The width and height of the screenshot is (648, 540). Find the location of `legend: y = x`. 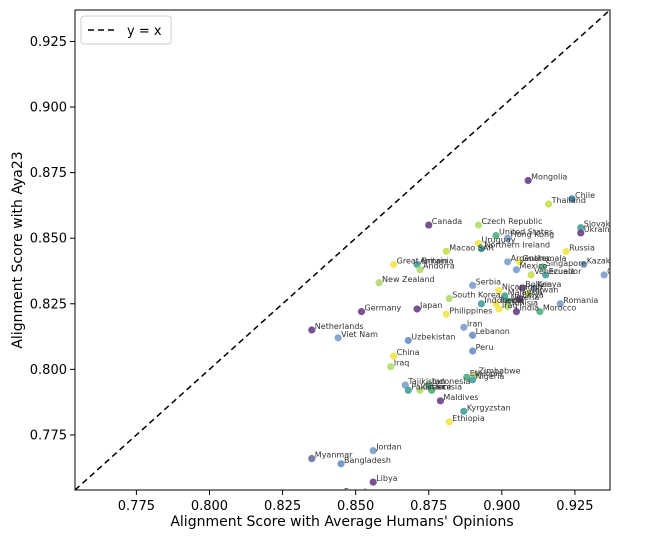

legend: y = x is located at coordinates (126, 30).